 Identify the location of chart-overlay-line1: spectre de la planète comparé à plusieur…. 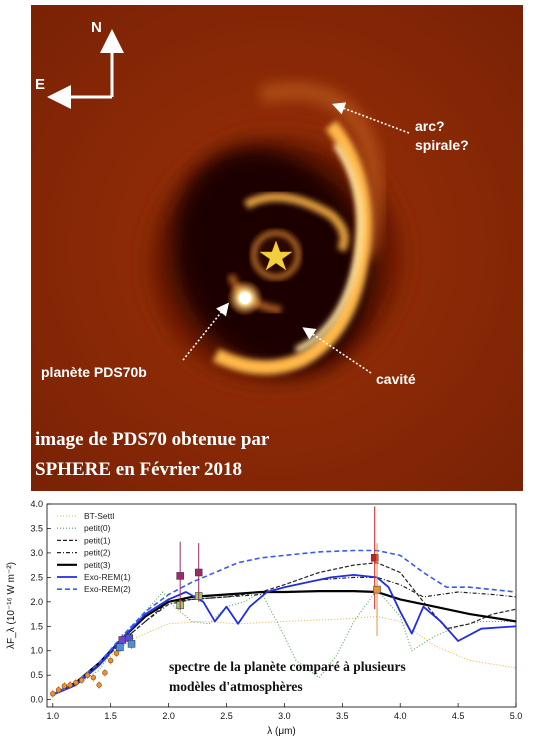
(287, 666).